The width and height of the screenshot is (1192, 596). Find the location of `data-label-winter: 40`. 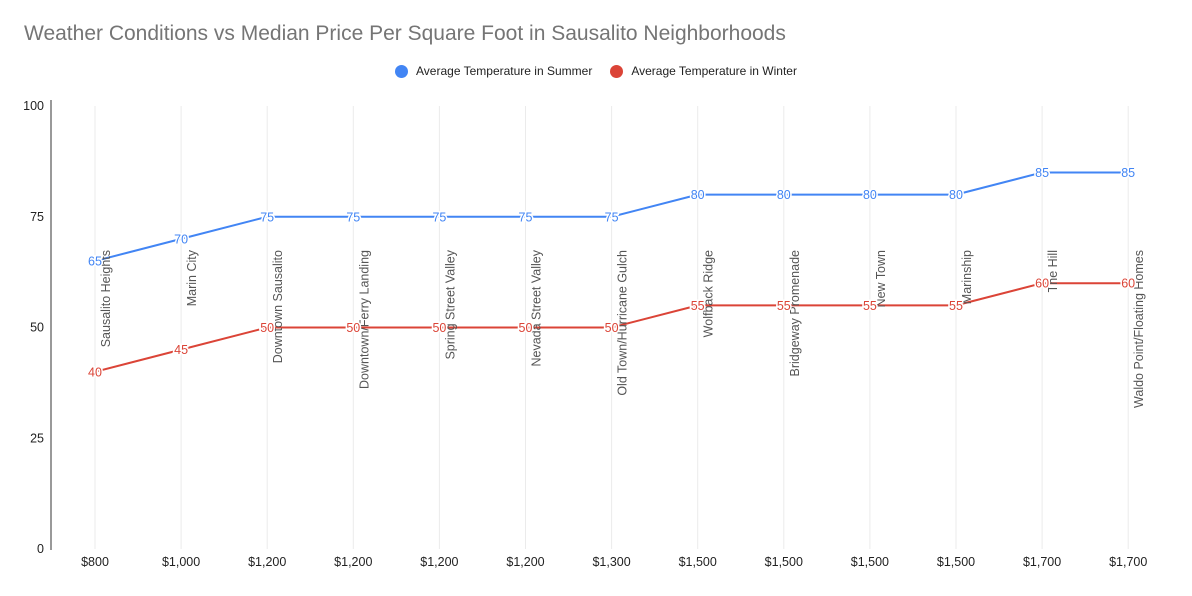

data-label-winter: 40 is located at coordinates (95, 372).